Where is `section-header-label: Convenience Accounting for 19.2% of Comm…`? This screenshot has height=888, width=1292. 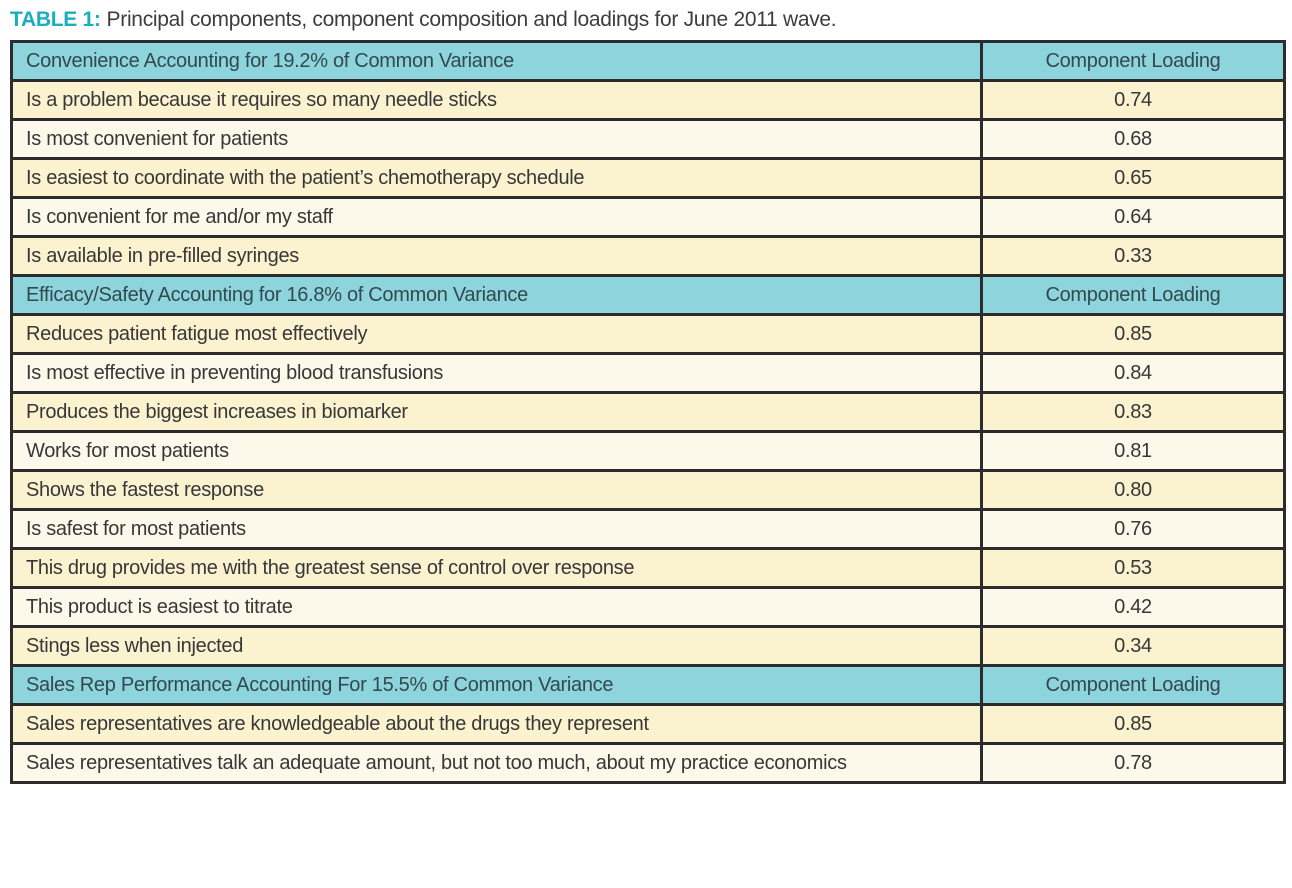
section-header-label: Convenience Accounting for 19.2% of Comm… is located at coordinates (496, 61).